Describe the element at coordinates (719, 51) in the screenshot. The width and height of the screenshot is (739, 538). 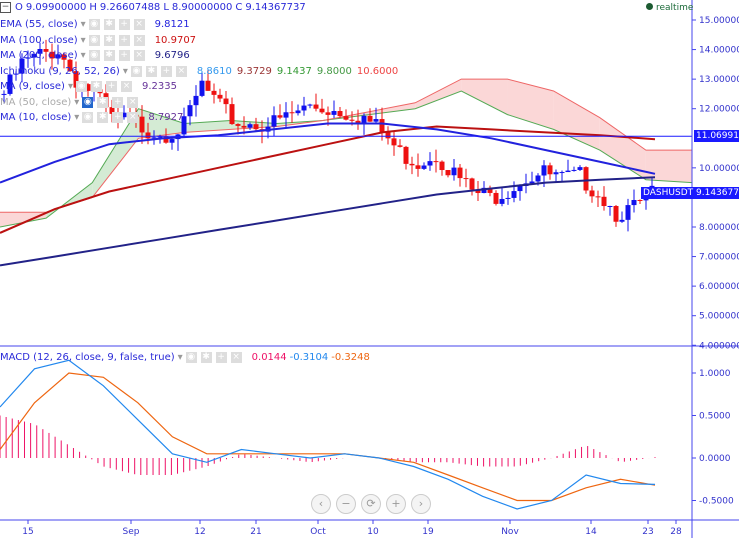
I see `price-tick-label: 14.00000000` at that location.